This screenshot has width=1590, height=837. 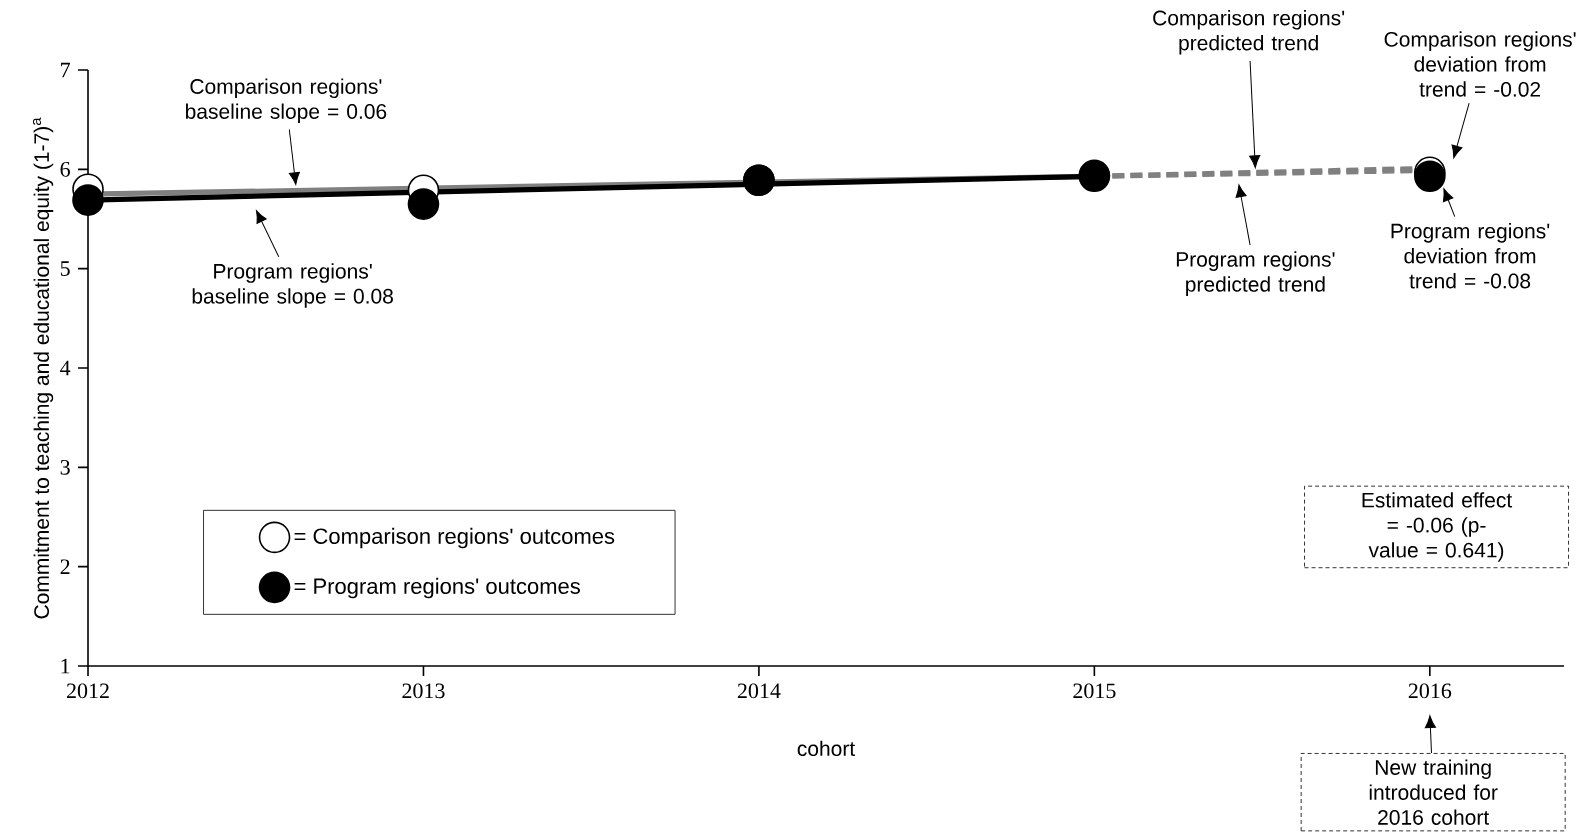 What do you see at coordinates (759, 691) in the screenshot?
I see `x-tick-label: 2014` at bounding box center [759, 691].